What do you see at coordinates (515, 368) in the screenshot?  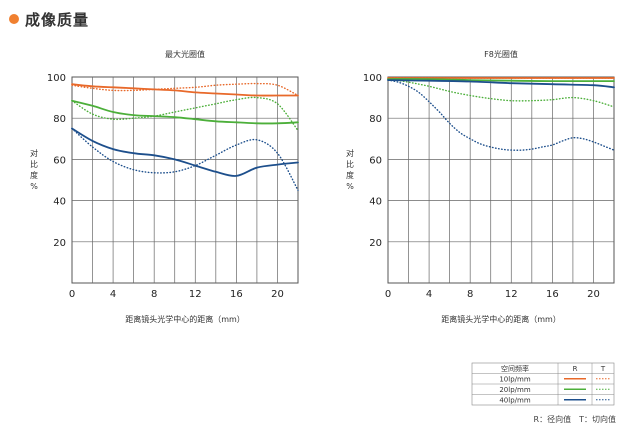 I see `legend-header-freq: 空间频率` at bounding box center [515, 368].